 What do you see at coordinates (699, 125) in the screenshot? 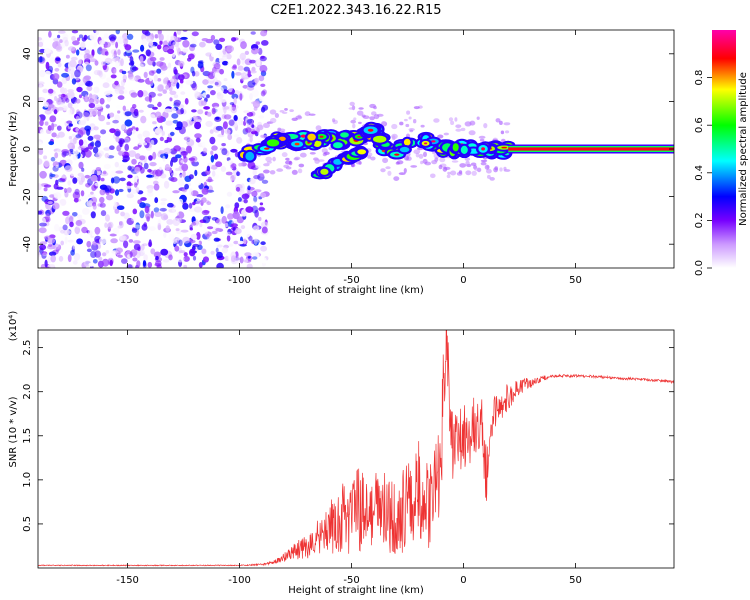
I see `colorbar-tick-label: 0.6` at bounding box center [699, 125].